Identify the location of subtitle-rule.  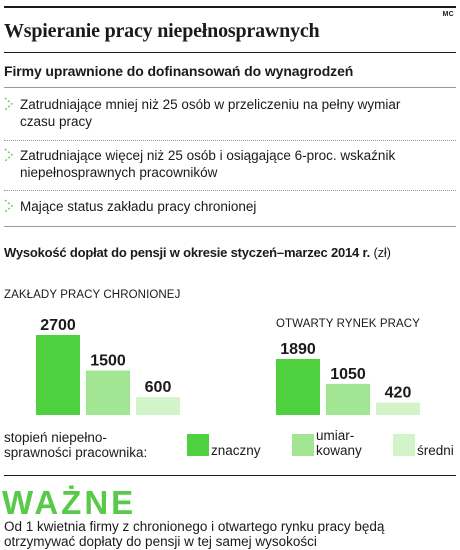
(230, 87).